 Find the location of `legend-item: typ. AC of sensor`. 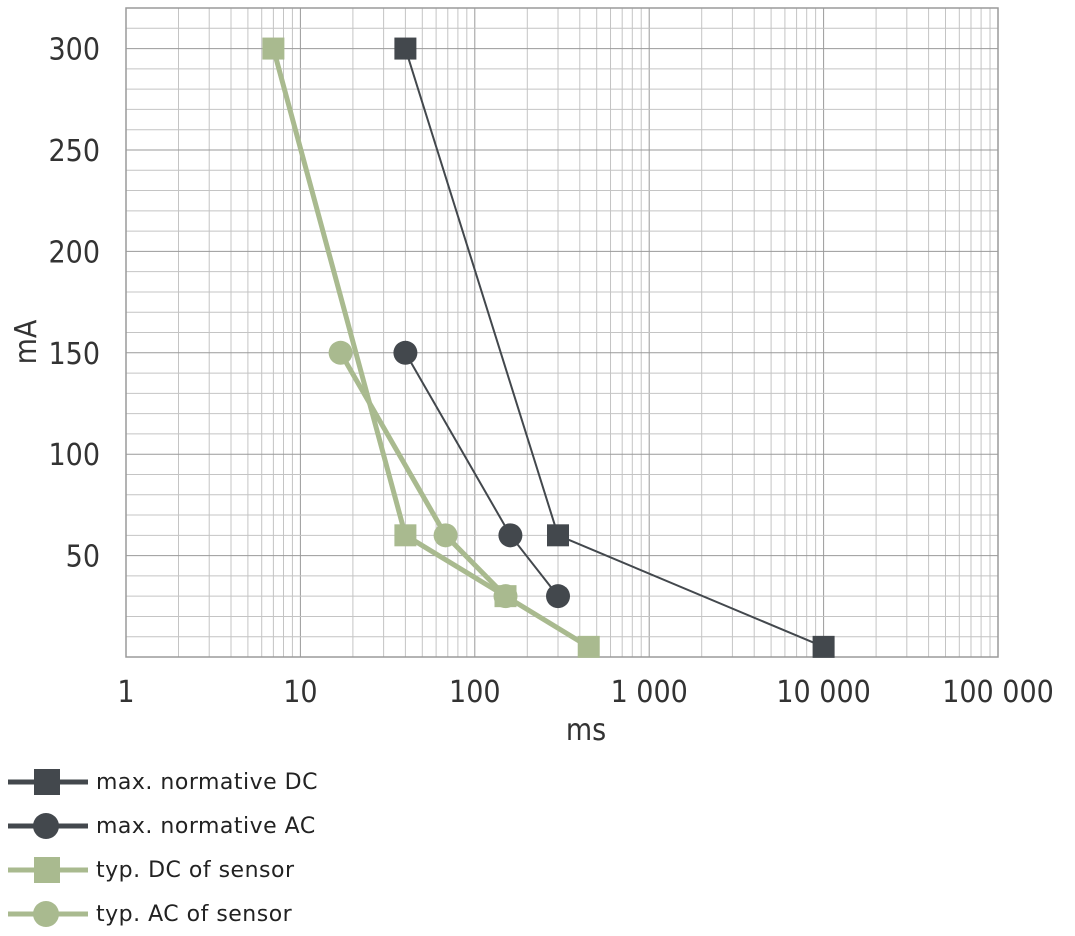

legend-item: typ. AC of sensor is located at coordinates (163, 914).